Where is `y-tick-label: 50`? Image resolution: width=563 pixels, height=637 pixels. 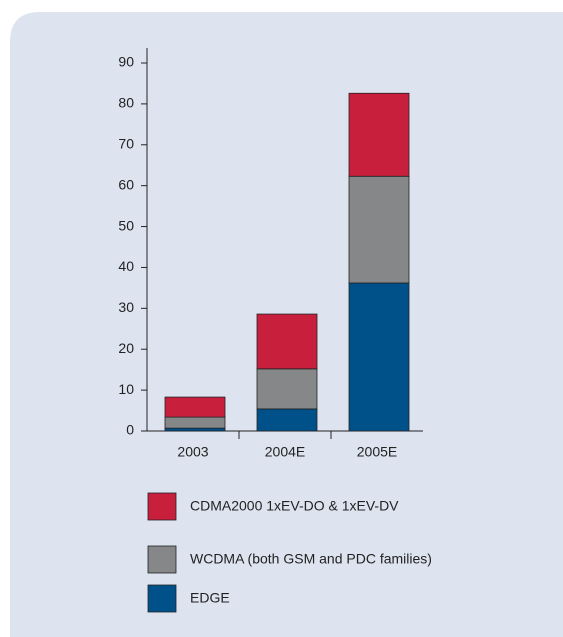 y-tick-label: 50 is located at coordinates (126, 225).